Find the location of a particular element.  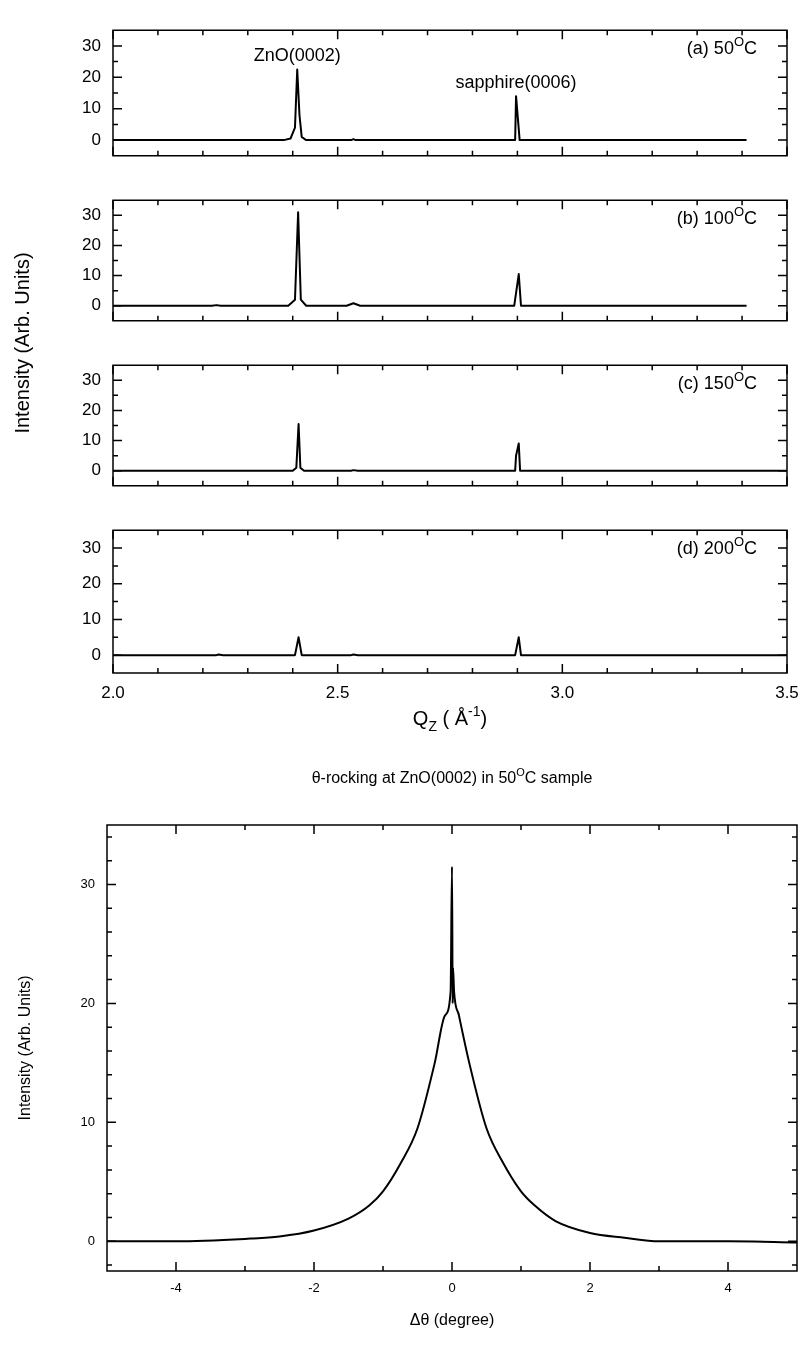

annotation: sapphire(0006) is located at coordinates (516, 82).